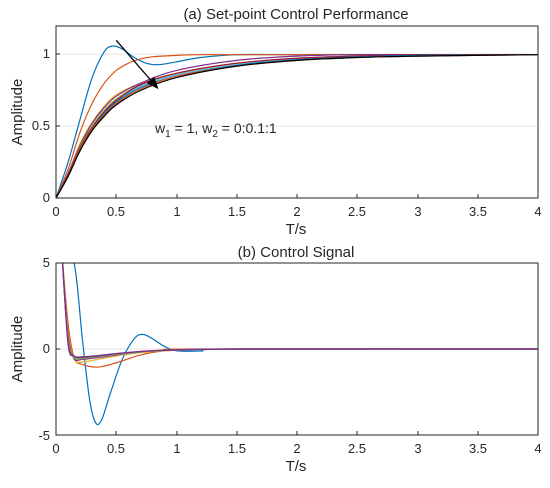 This screenshot has width=550, height=488. I want to click on panel-a-y-label: Amplitude, so click(17, 112).